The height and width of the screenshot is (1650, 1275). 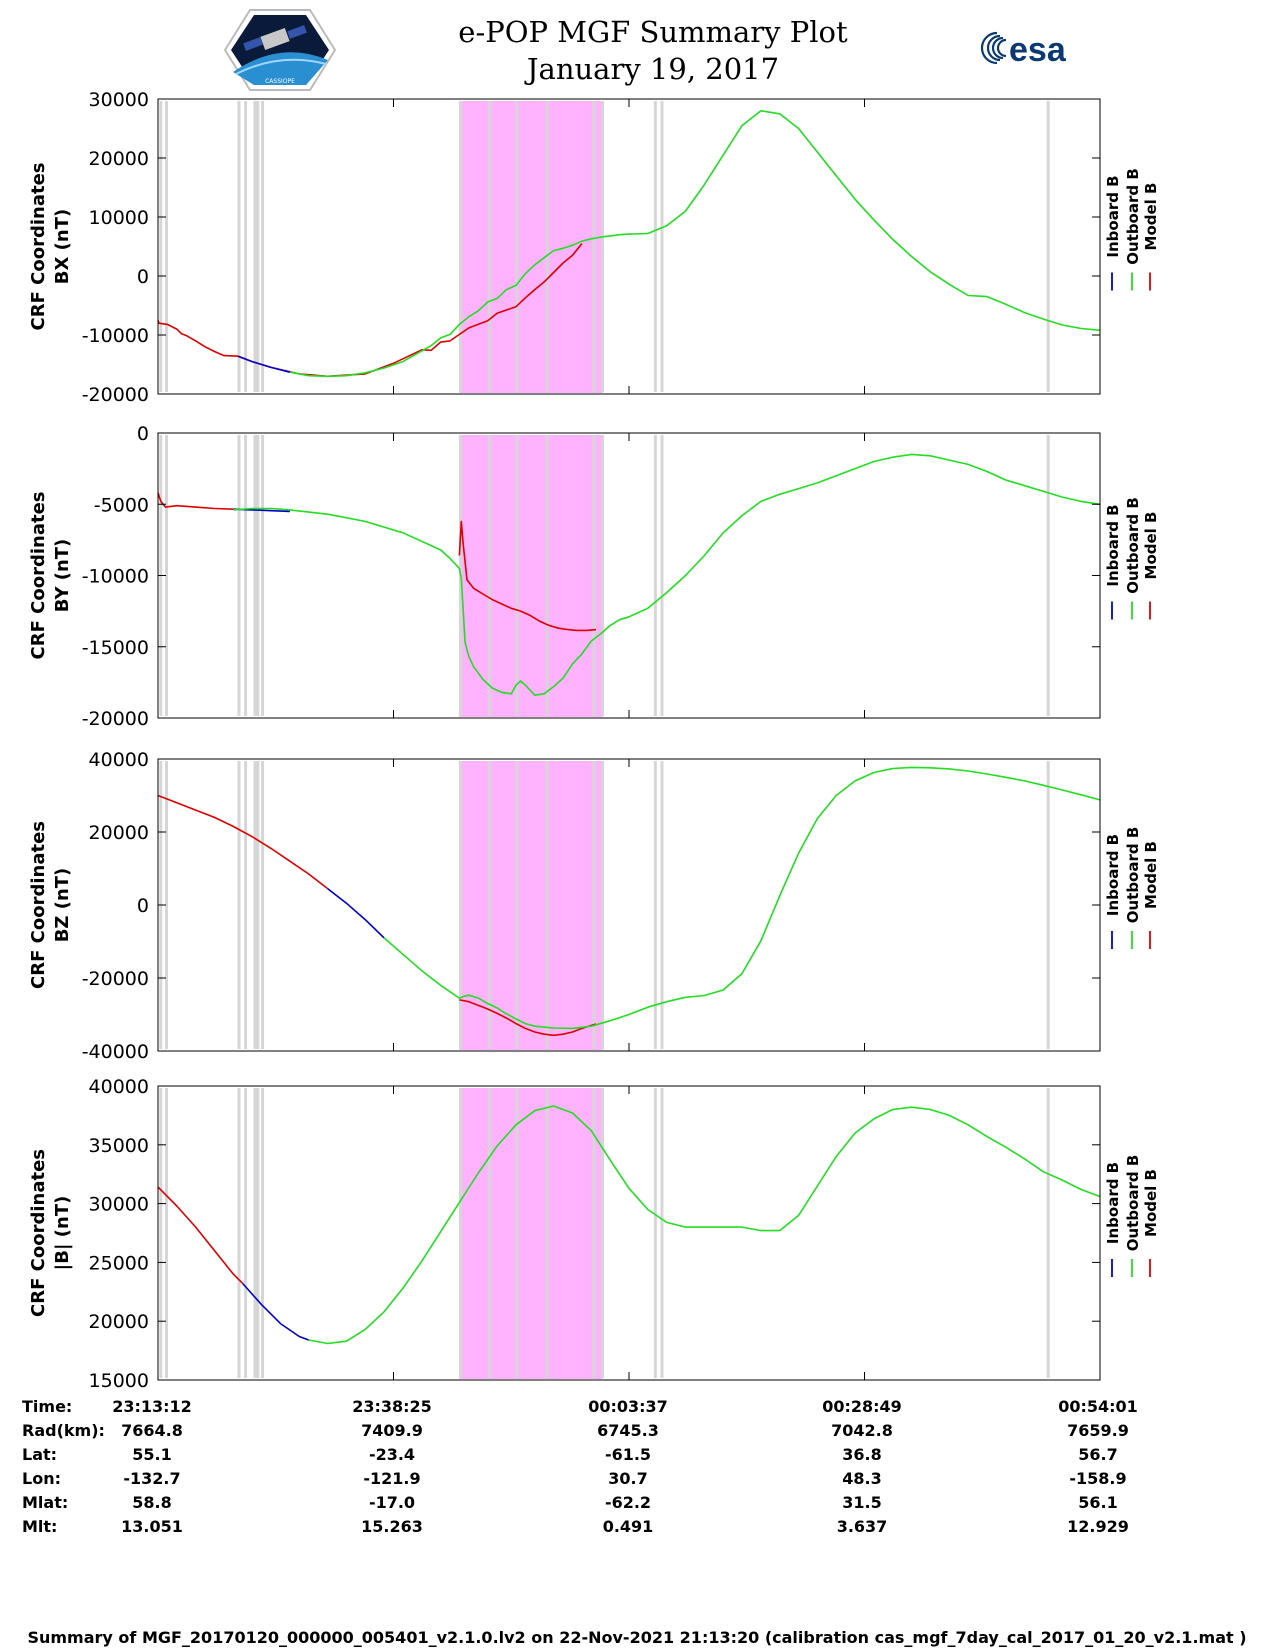 What do you see at coordinates (628, 1526) in the screenshot?
I see `table-cell: 0.491` at bounding box center [628, 1526].